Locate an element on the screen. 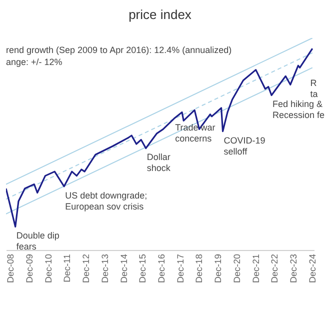 The width and height of the screenshot is (328, 320). x-tick-label: Dec-14 is located at coordinates (123, 269).